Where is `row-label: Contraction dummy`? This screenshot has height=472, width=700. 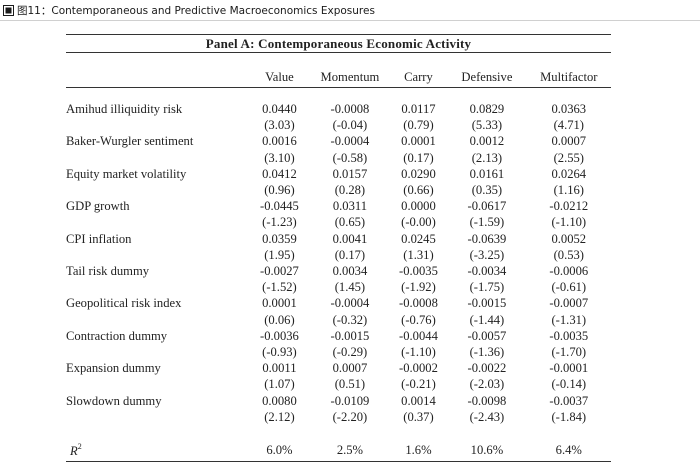 row-label: Contraction dummy is located at coordinates (117, 335).